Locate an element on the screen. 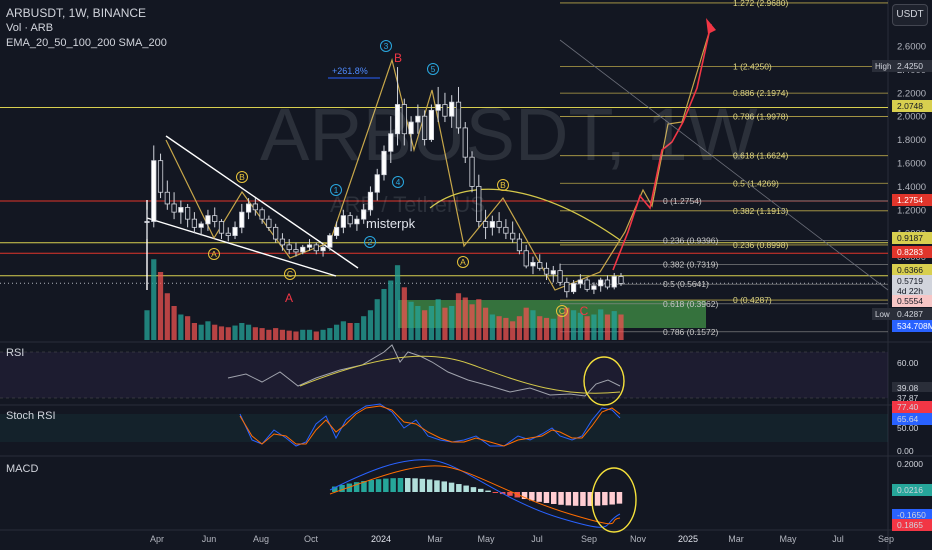  fib-right-label: 0 (0.4287) is located at coordinates (752, 300).